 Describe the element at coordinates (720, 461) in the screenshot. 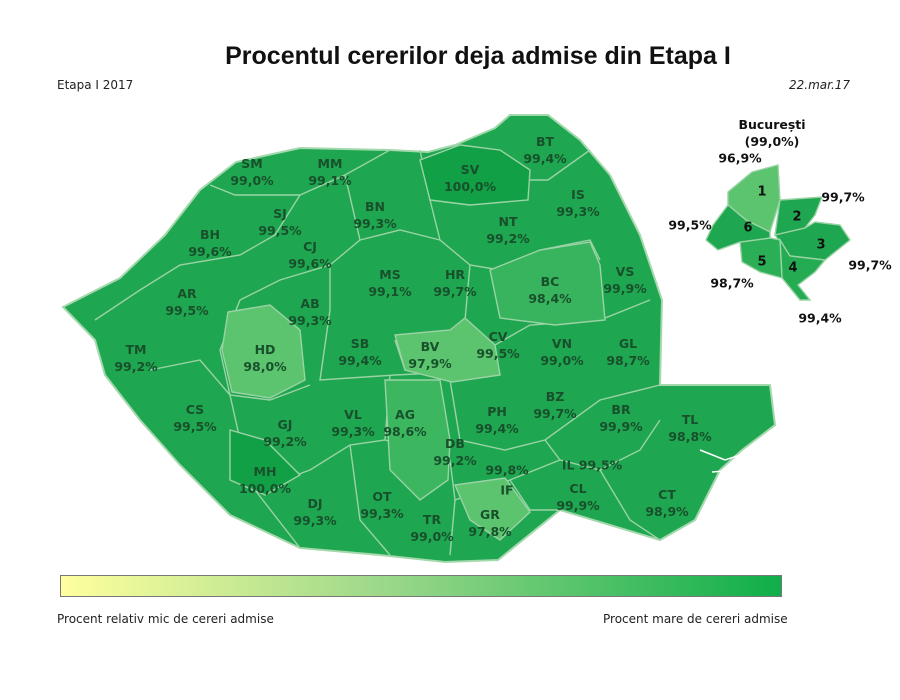

I see `delta-coast` at that location.